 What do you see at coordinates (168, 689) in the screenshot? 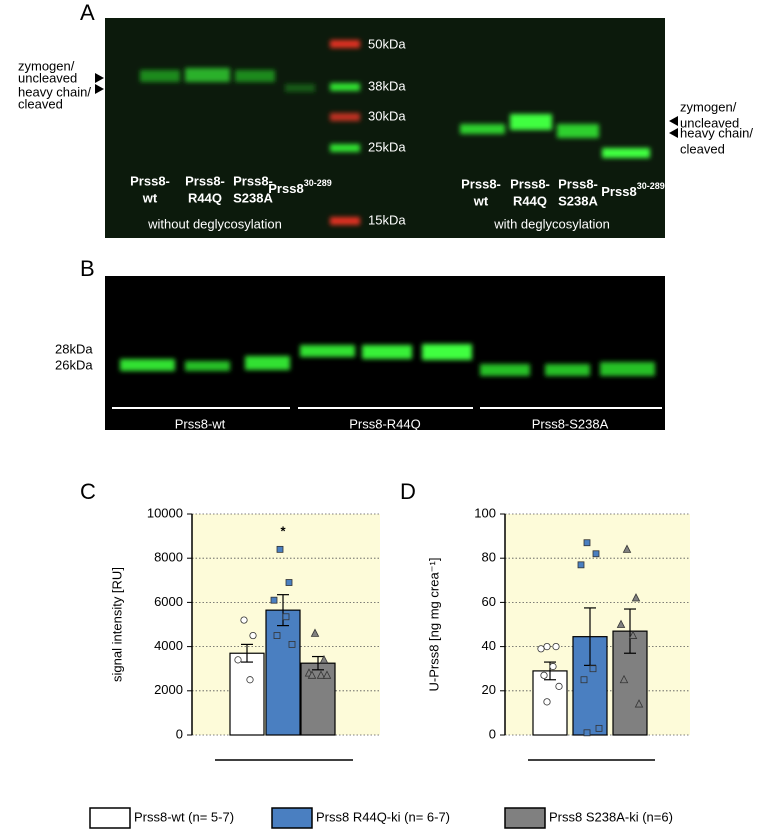
I see `y-tick-label: 2000` at bounding box center [168, 689].